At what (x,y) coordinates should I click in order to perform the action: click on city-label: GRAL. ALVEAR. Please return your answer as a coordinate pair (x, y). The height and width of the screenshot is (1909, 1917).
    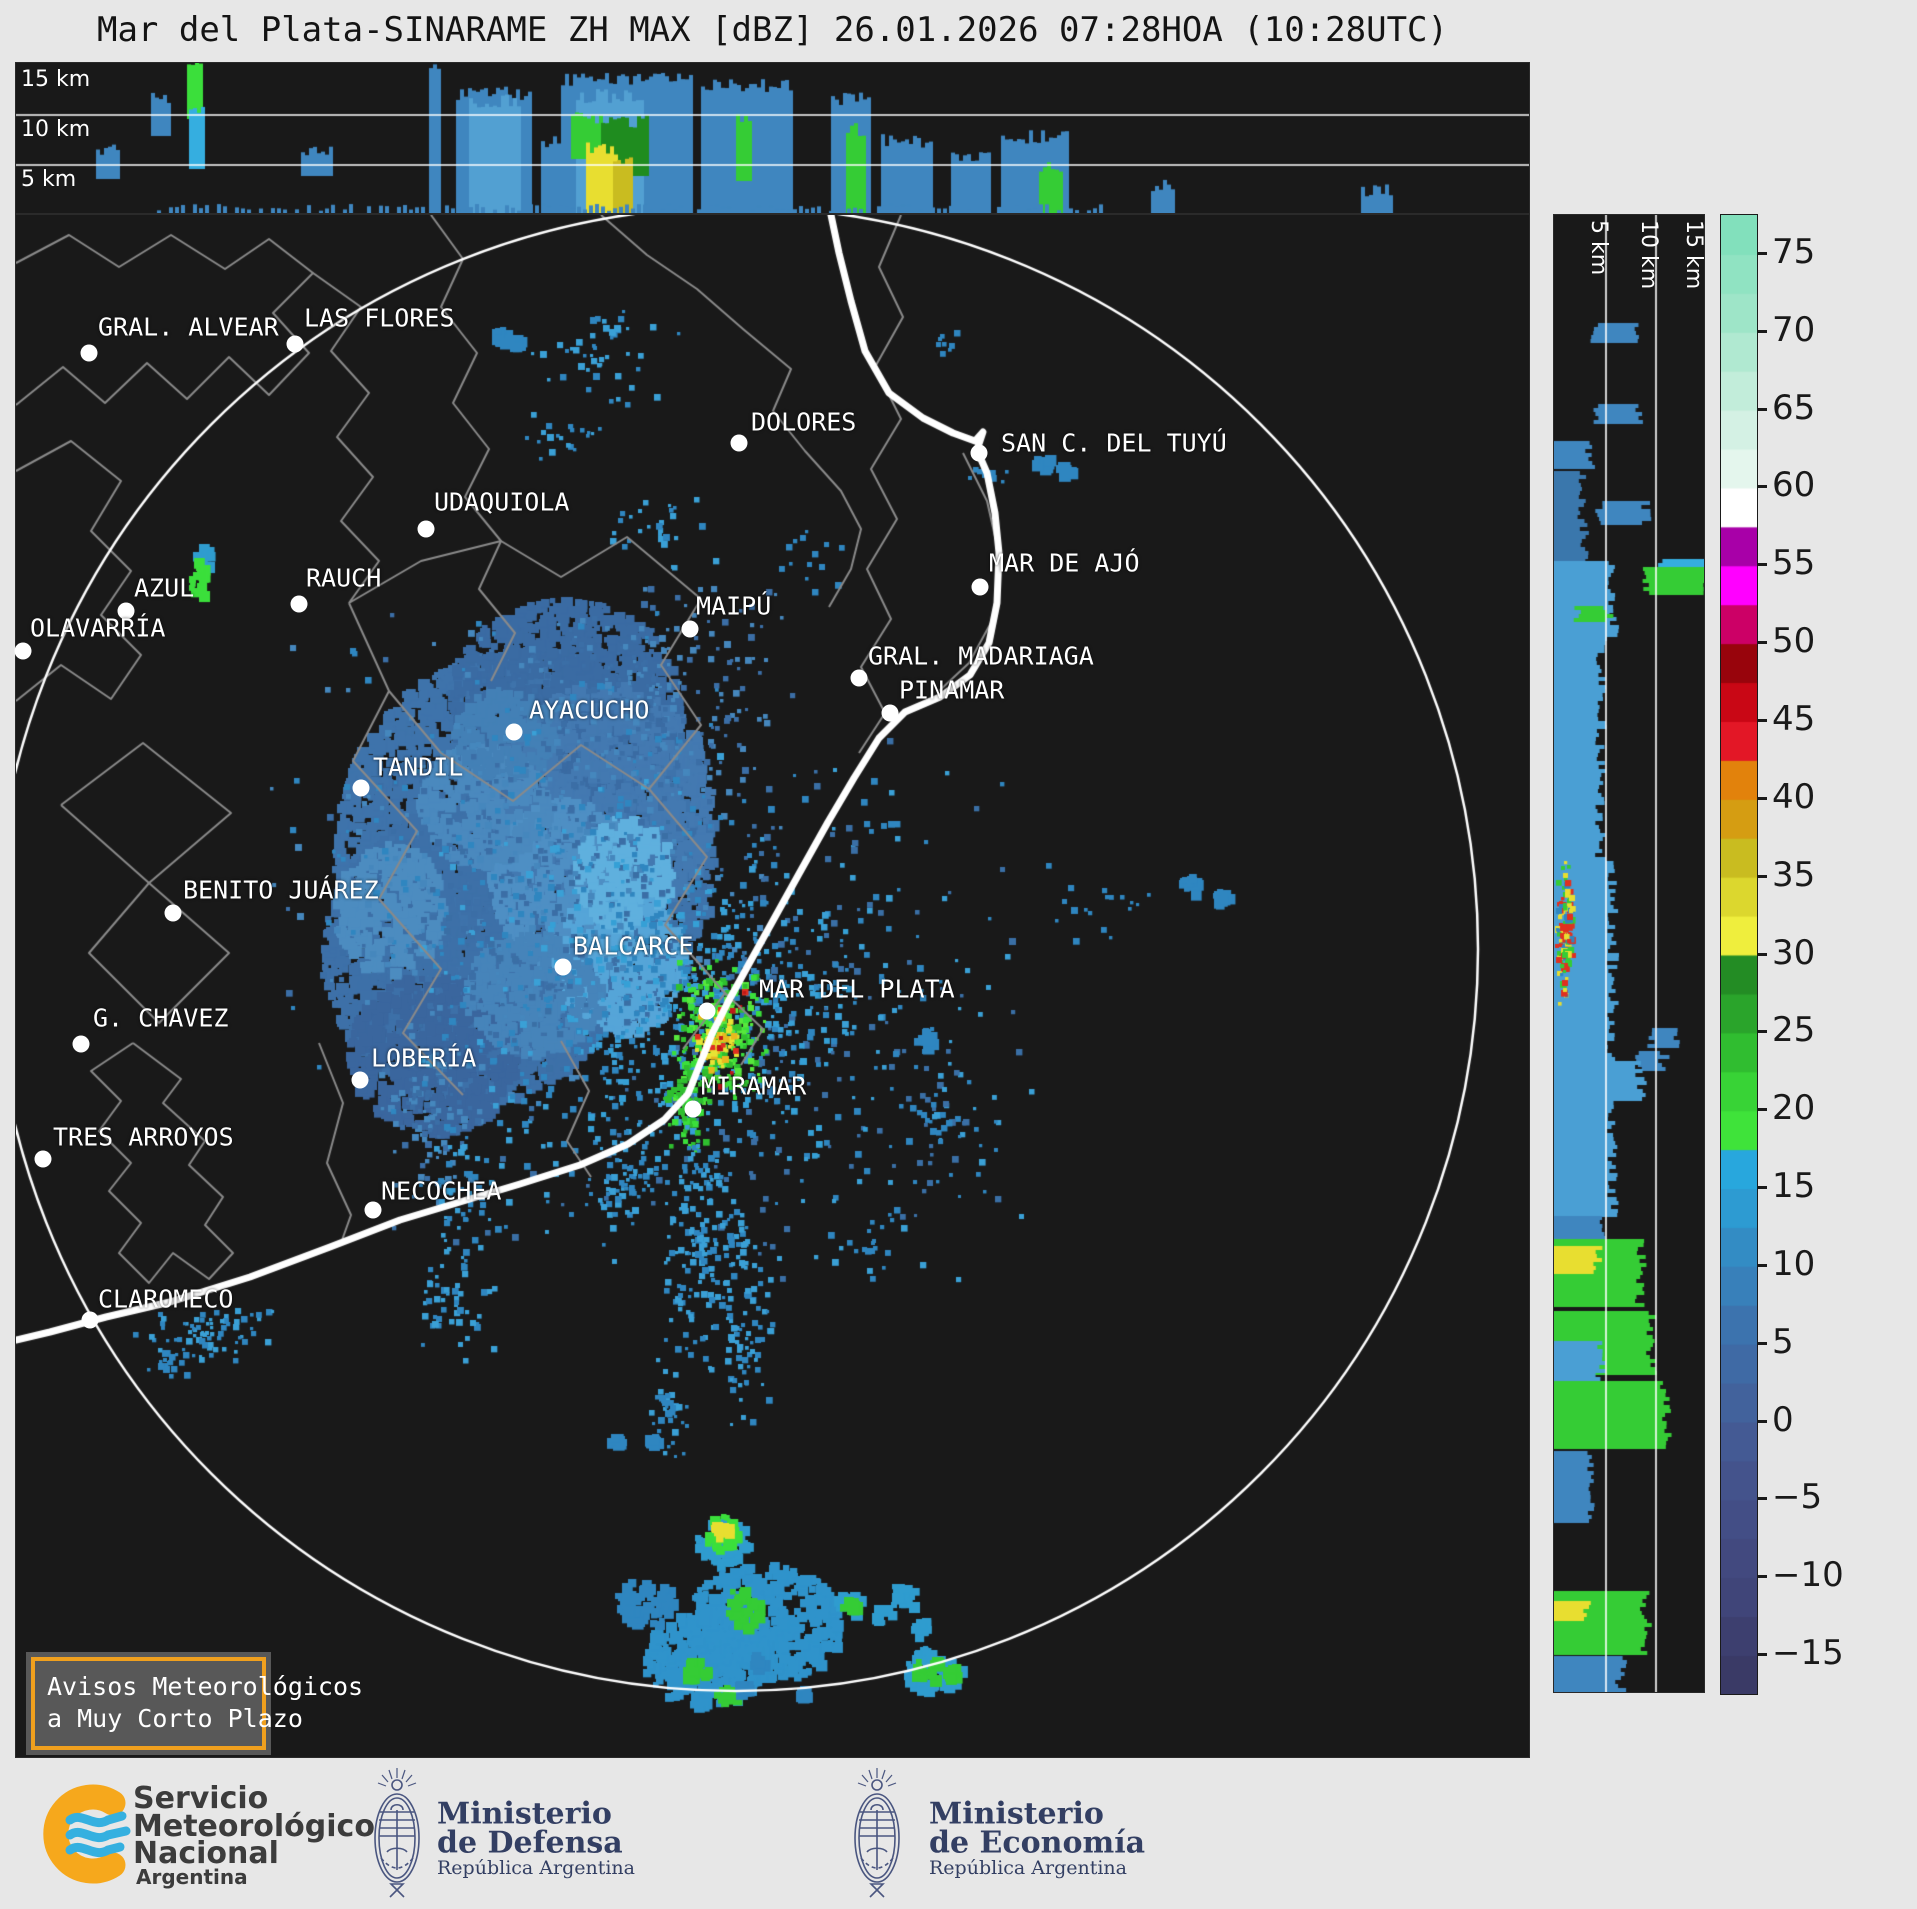
    Looking at the image, I should click on (188, 327).